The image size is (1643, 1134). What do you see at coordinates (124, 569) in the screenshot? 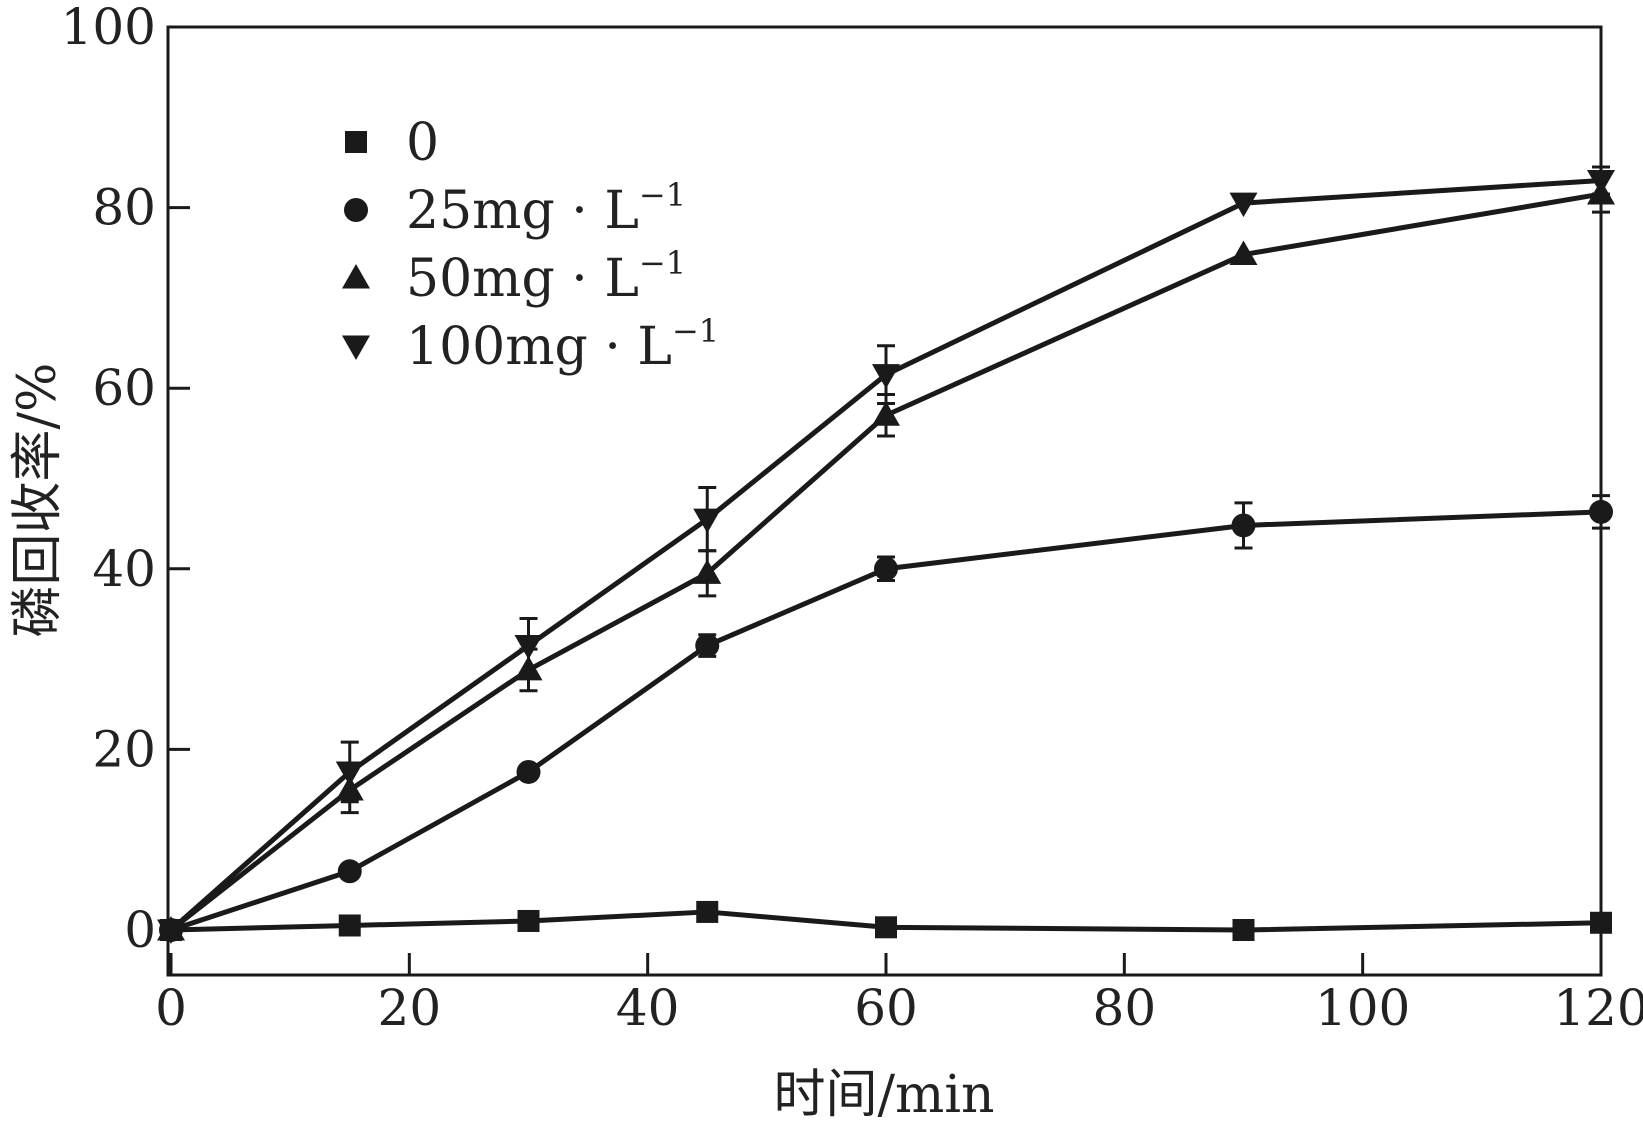
I see `y-tick-label: 40` at bounding box center [124, 569].